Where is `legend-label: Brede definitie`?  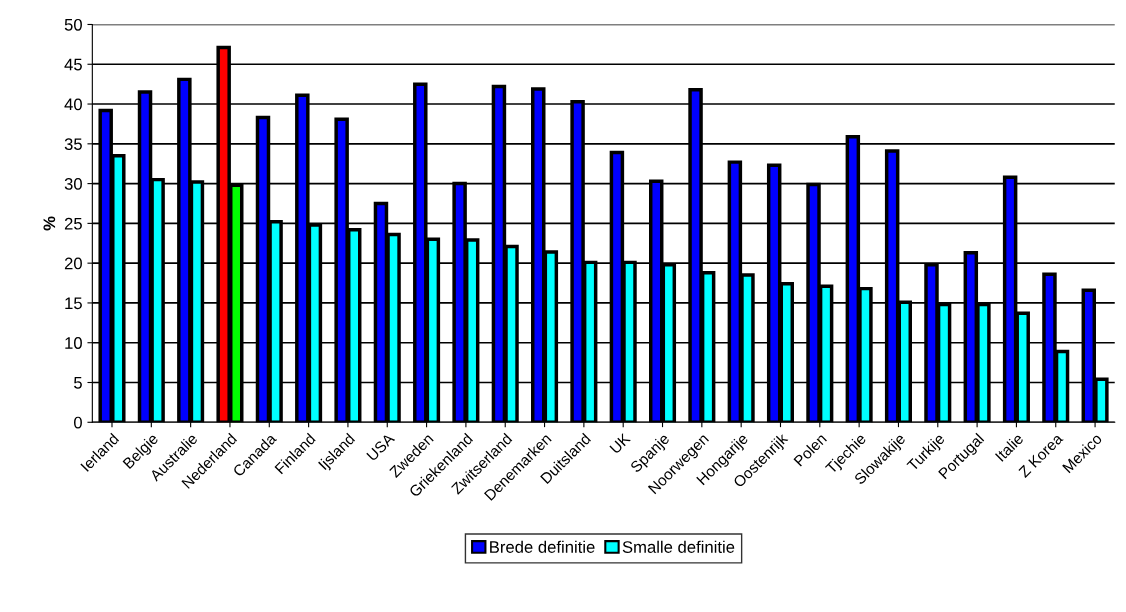 legend-label: Brede definitie is located at coordinates (542, 546).